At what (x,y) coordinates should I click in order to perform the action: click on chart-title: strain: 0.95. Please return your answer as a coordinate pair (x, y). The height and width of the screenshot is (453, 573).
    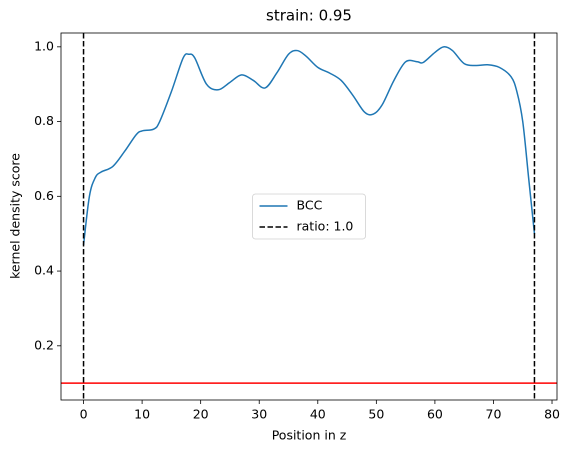
    Looking at the image, I should click on (309, 16).